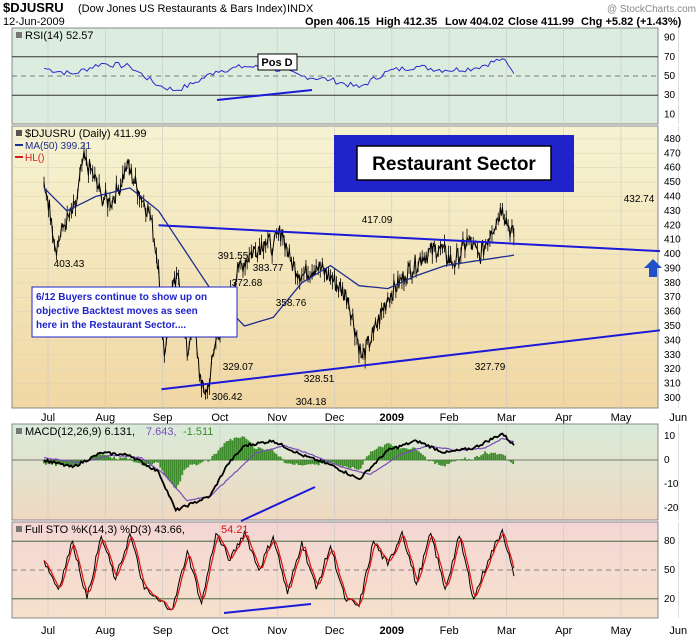 This screenshot has height=639, width=700. Describe the element at coordinates (58, 146) in the screenshot. I see `ma-legend: MA(50) 399.21` at that location.